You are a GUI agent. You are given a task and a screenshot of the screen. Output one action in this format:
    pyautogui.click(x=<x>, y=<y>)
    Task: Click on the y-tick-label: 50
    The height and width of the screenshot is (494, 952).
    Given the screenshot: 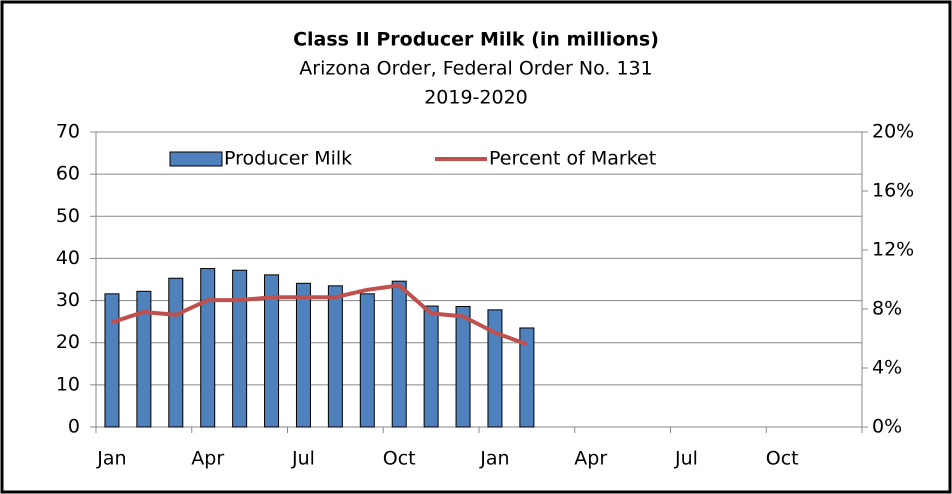 What is the action you would take?
    pyautogui.click(x=68, y=216)
    